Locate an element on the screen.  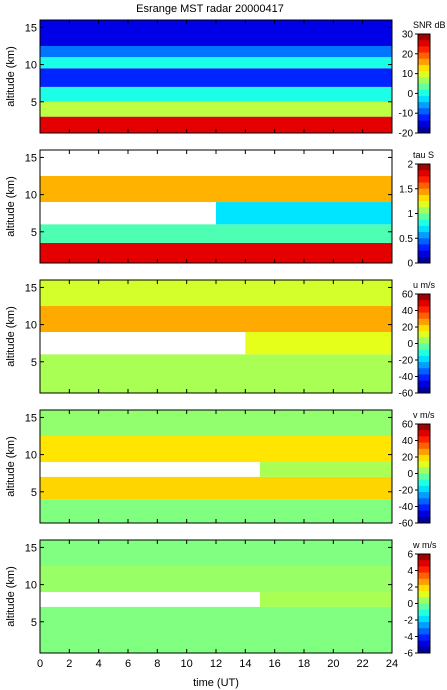
x-tick-label: 12 is located at coordinates (216, 664).